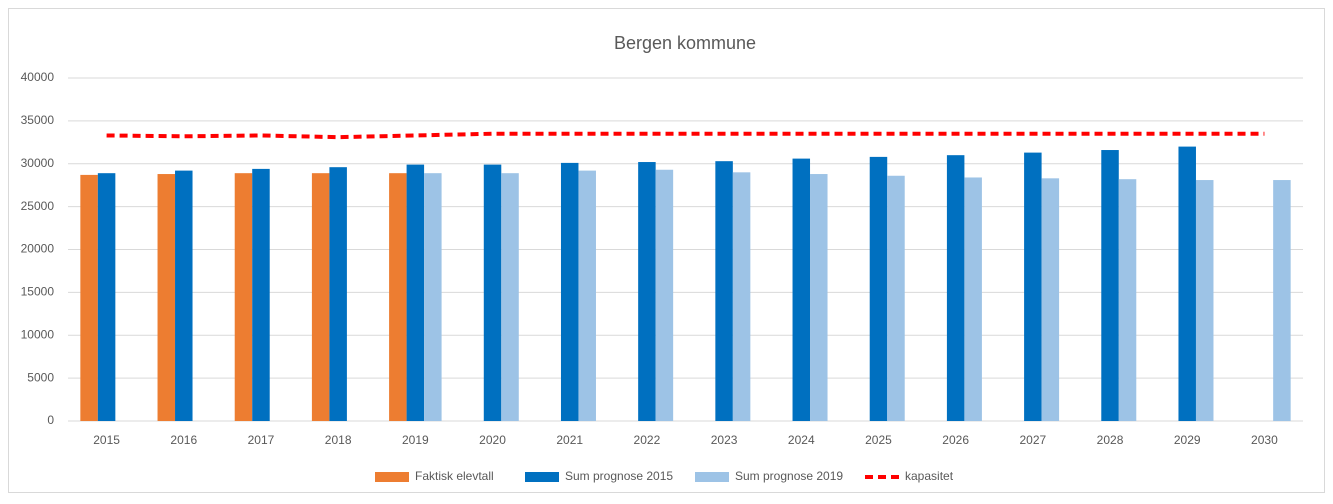 The width and height of the screenshot is (1333, 504). What do you see at coordinates (38, 292) in the screenshot?
I see `y-tick-label: 15000` at bounding box center [38, 292].